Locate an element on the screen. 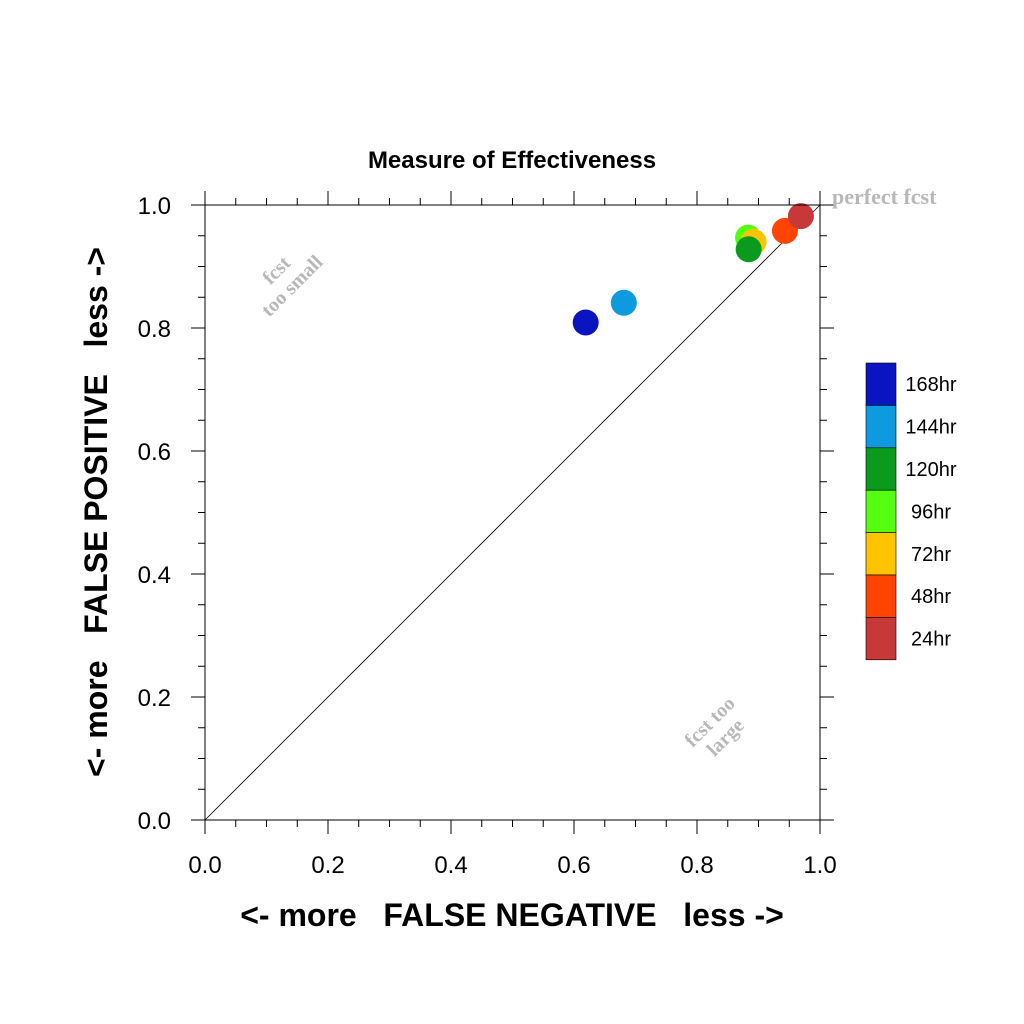 Image resolution: width=1024 pixels, height=1024 pixels. too-small-line2: too small is located at coordinates (292, 286).